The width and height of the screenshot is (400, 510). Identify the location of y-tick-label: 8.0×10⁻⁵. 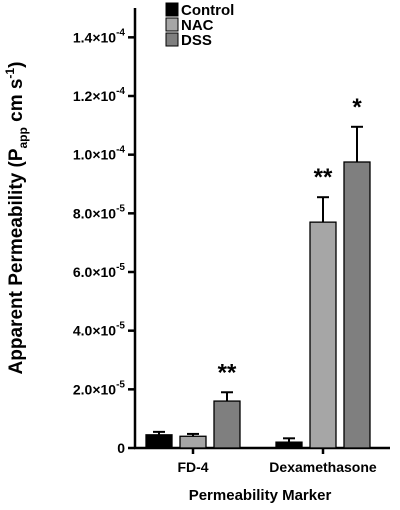
(99, 212).